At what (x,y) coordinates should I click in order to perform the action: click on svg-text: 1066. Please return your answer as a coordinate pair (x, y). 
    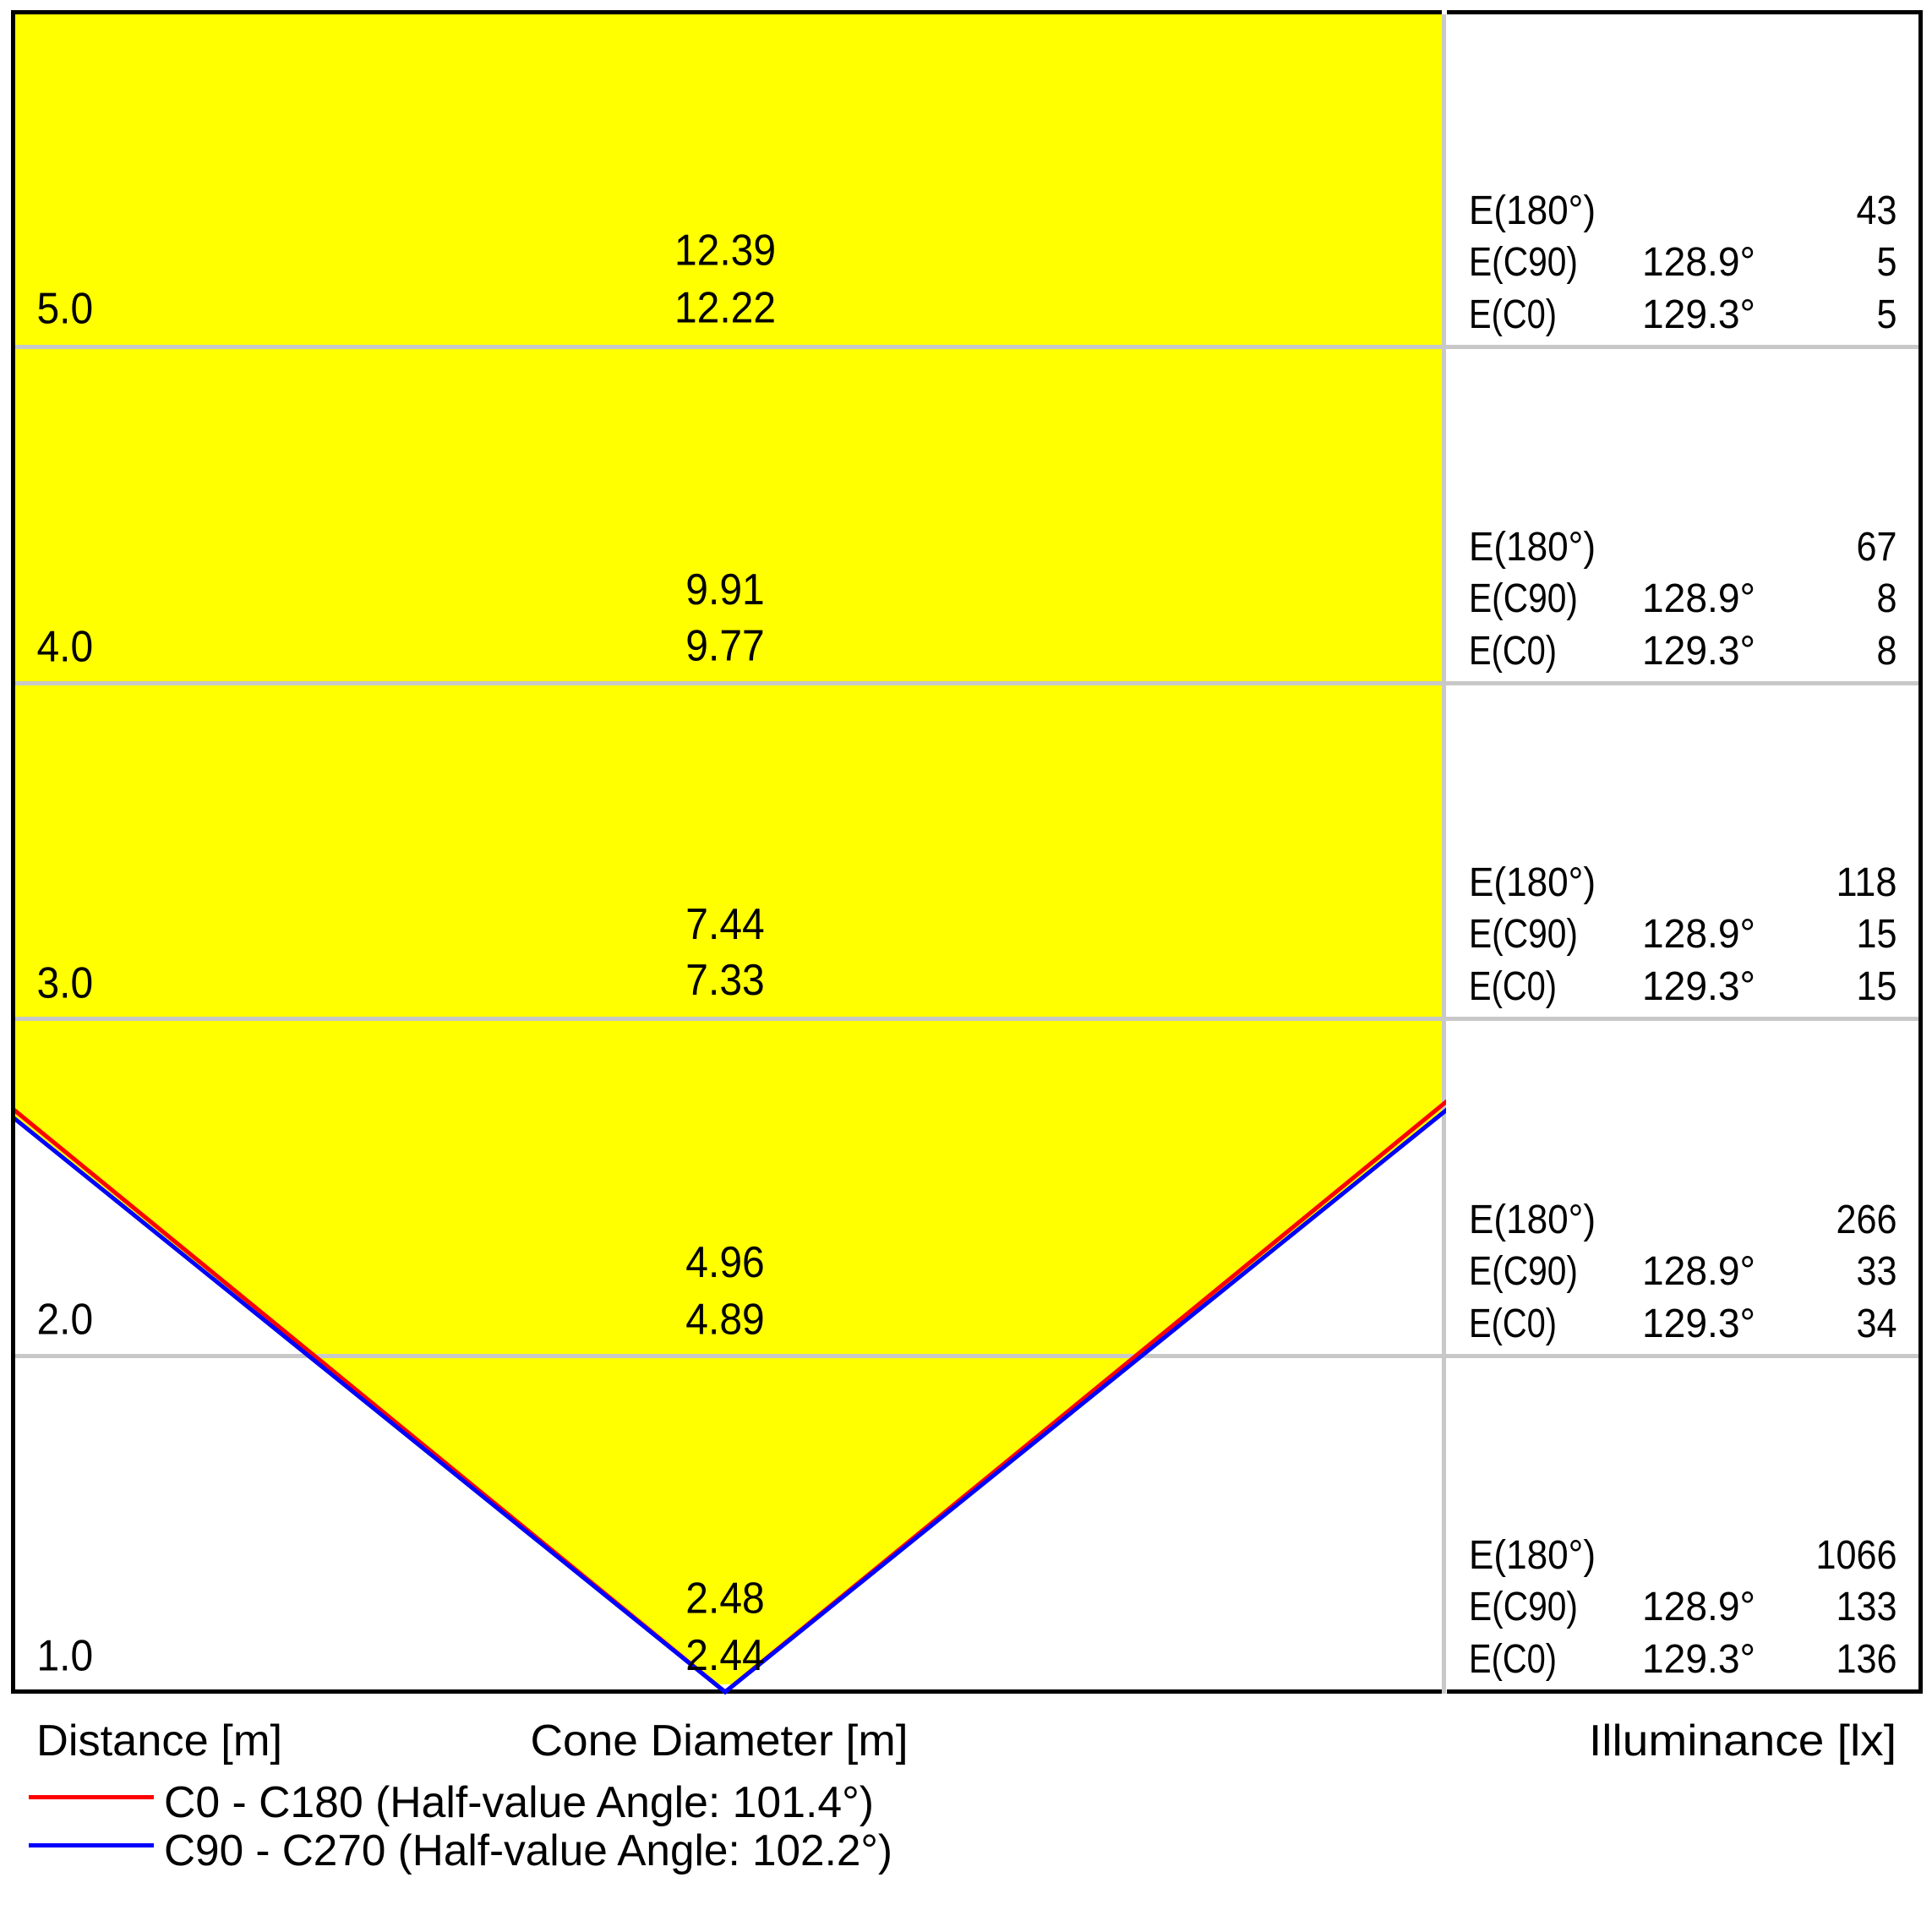
    Looking at the image, I should click on (1856, 1555).